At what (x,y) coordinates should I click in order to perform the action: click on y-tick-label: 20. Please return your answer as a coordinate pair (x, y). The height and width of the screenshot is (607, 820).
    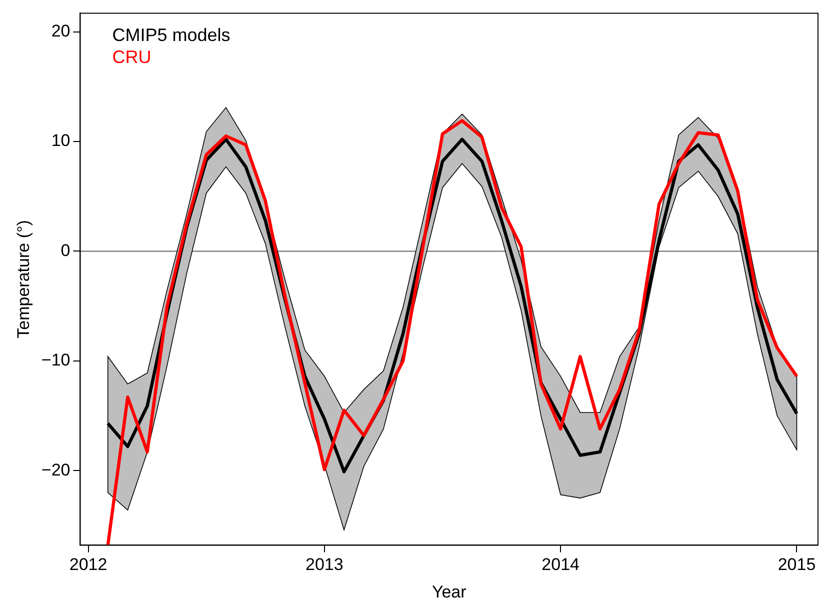
    Looking at the image, I should click on (60, 31).